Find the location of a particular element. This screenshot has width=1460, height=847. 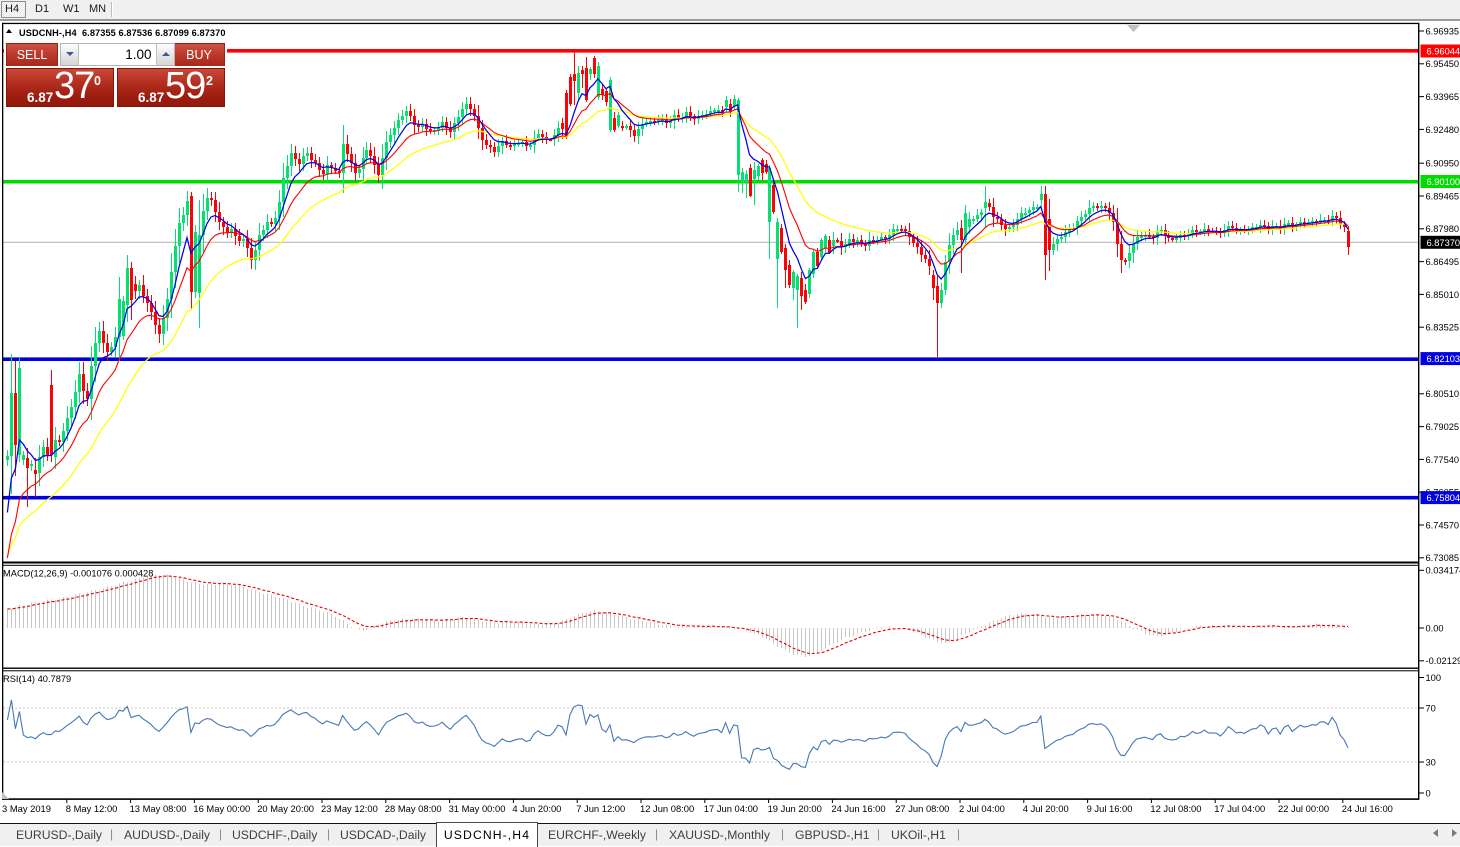

svg-text: 7 Jun 12:00 is located at coordinates (600, 808).